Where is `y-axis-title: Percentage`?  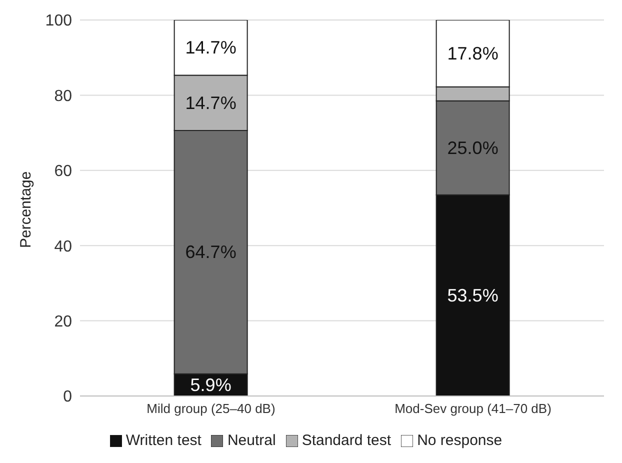
y-axis-title: Percentage is located at coordinates (25, 209).